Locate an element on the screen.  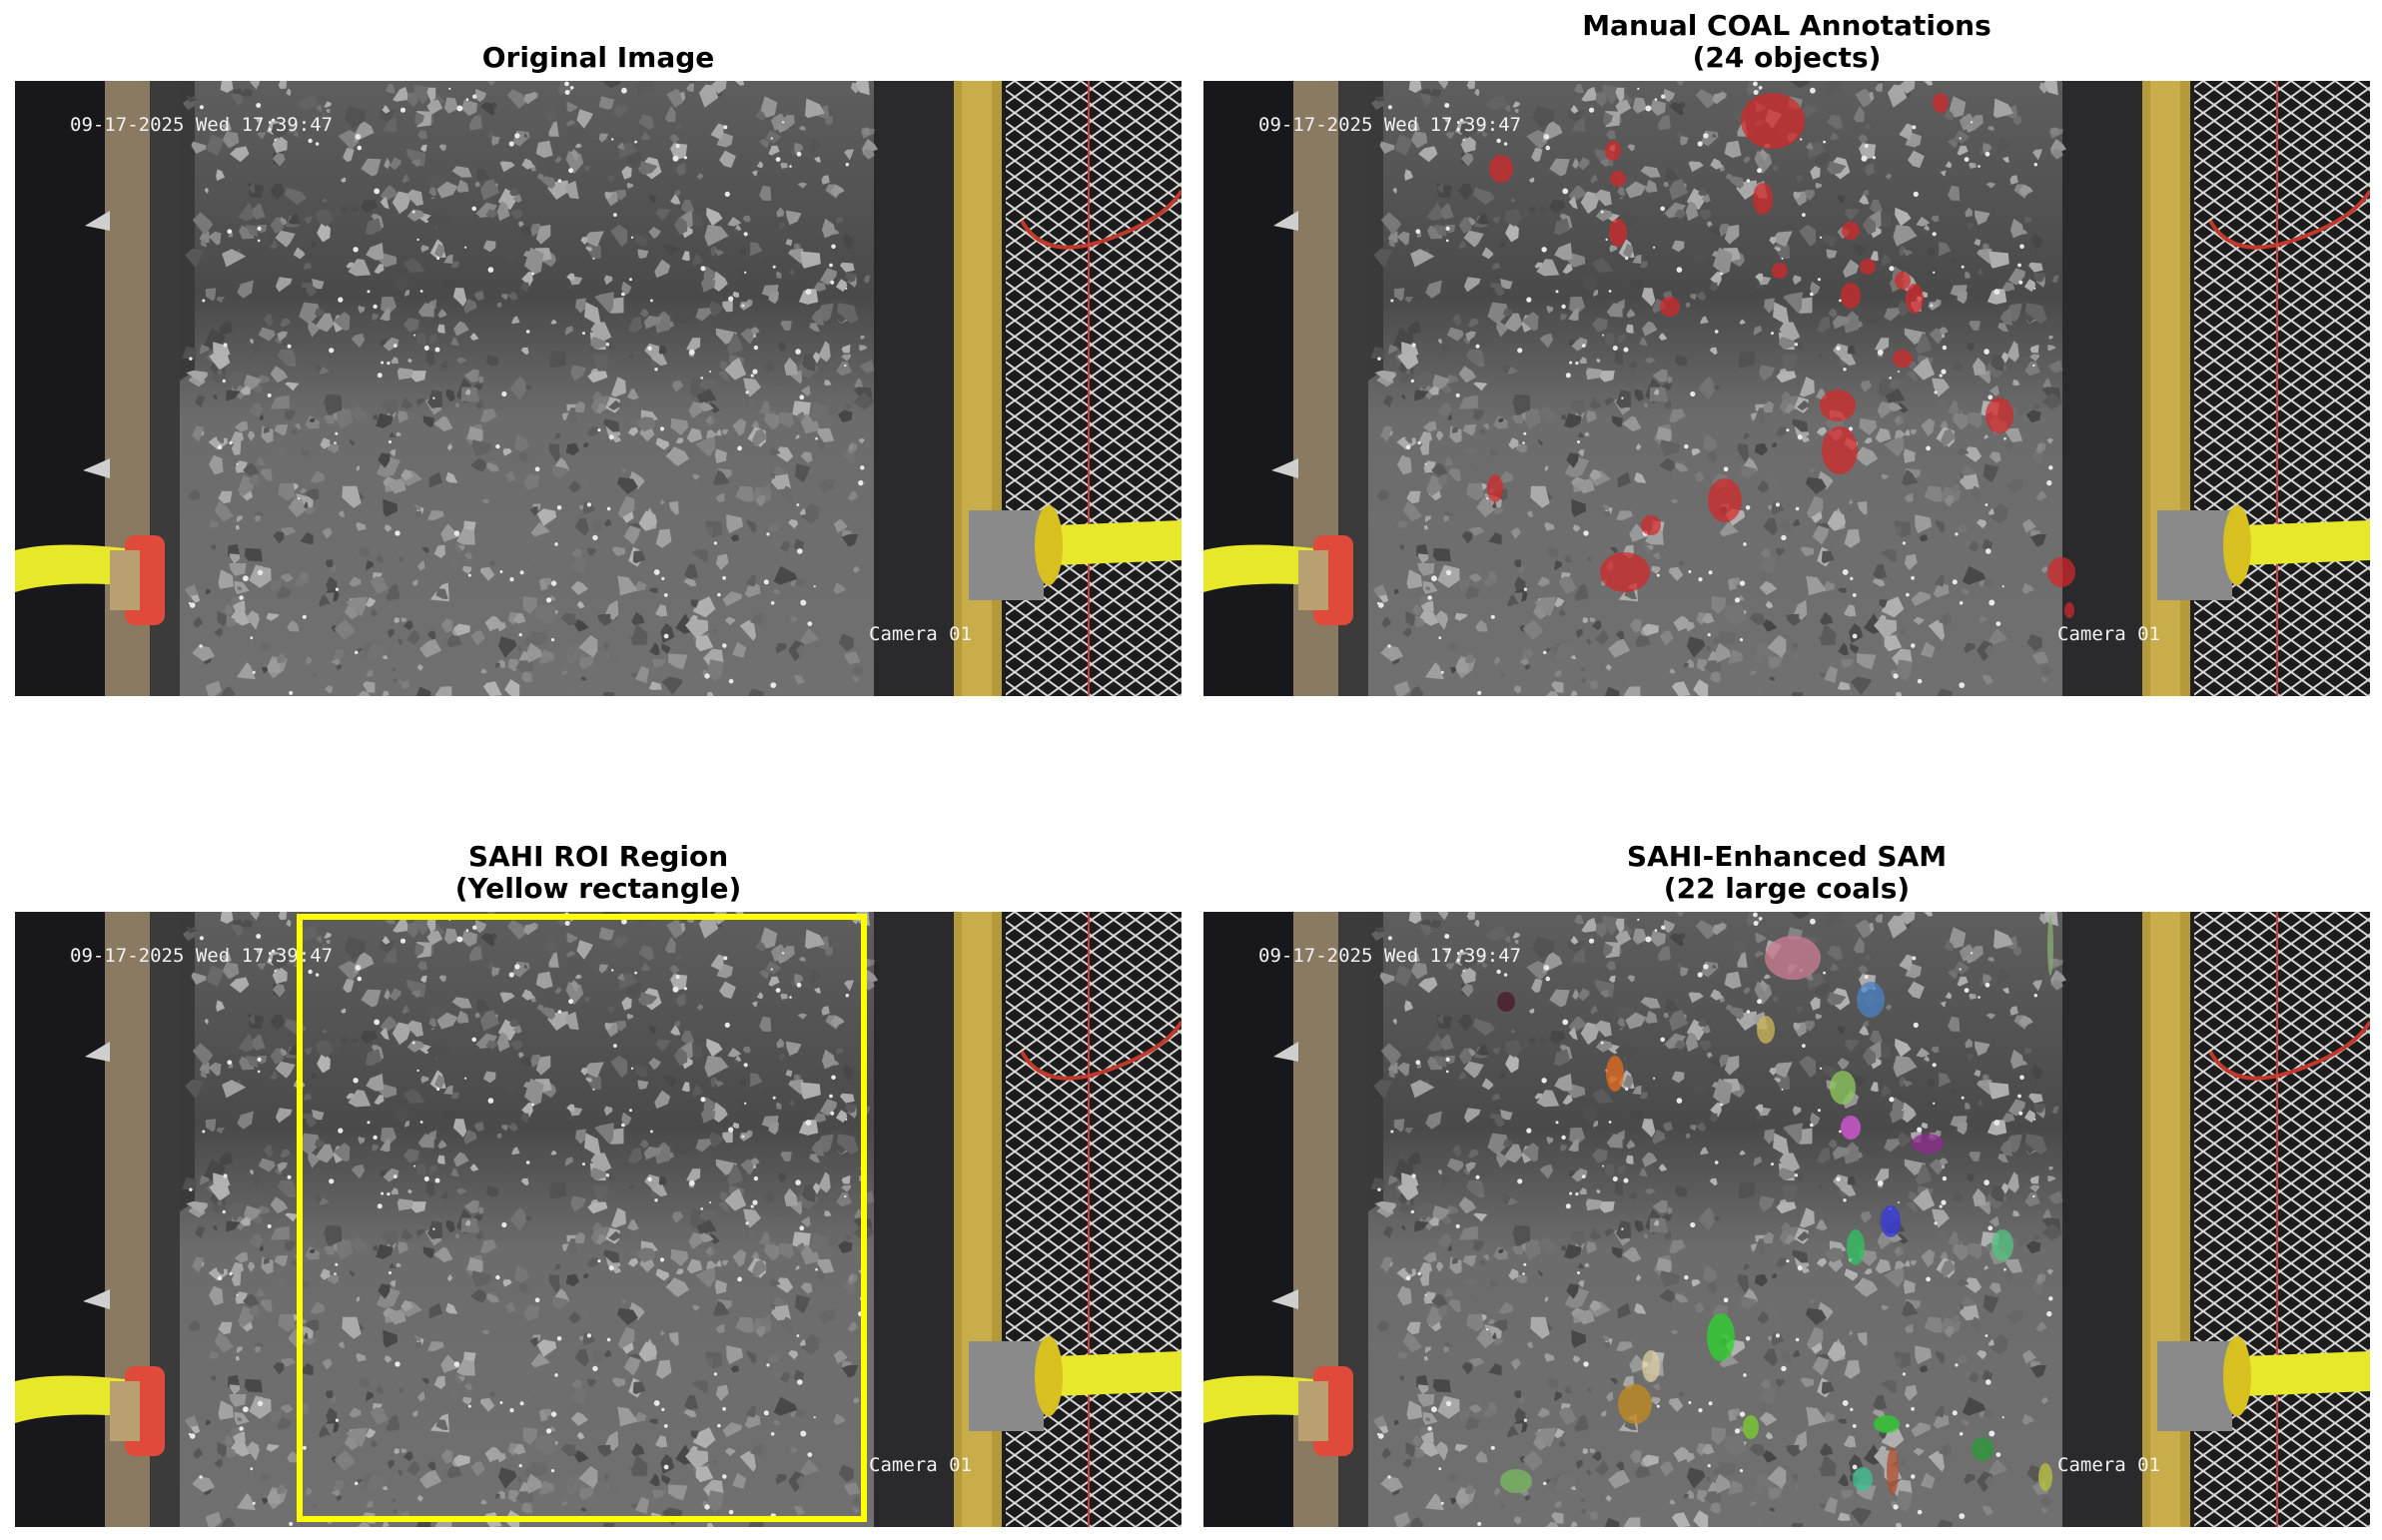
panel-title: SAHI-Enhanced SAM (22 large coals) is located at coordinates (1786, 873).